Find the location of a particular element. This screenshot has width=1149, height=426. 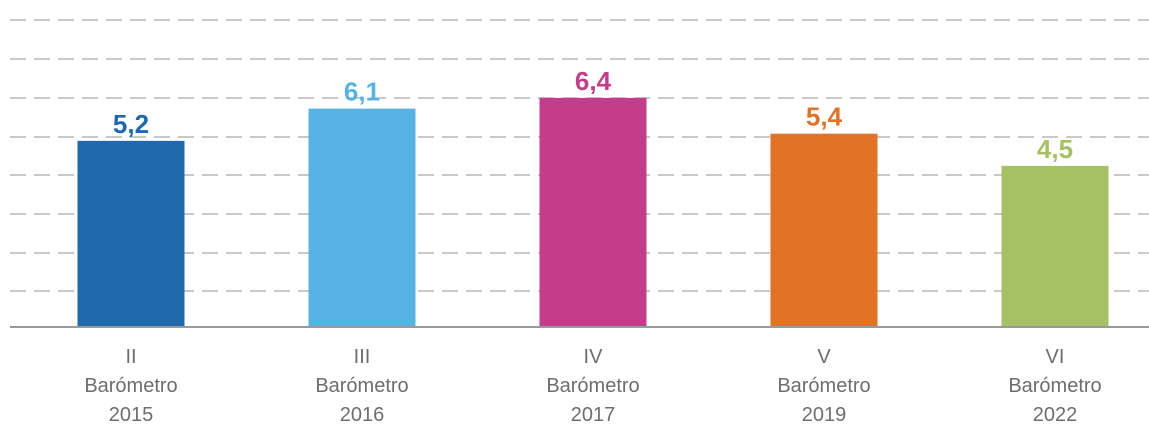

category-label: 2015 is located at coordinates (131, 415).